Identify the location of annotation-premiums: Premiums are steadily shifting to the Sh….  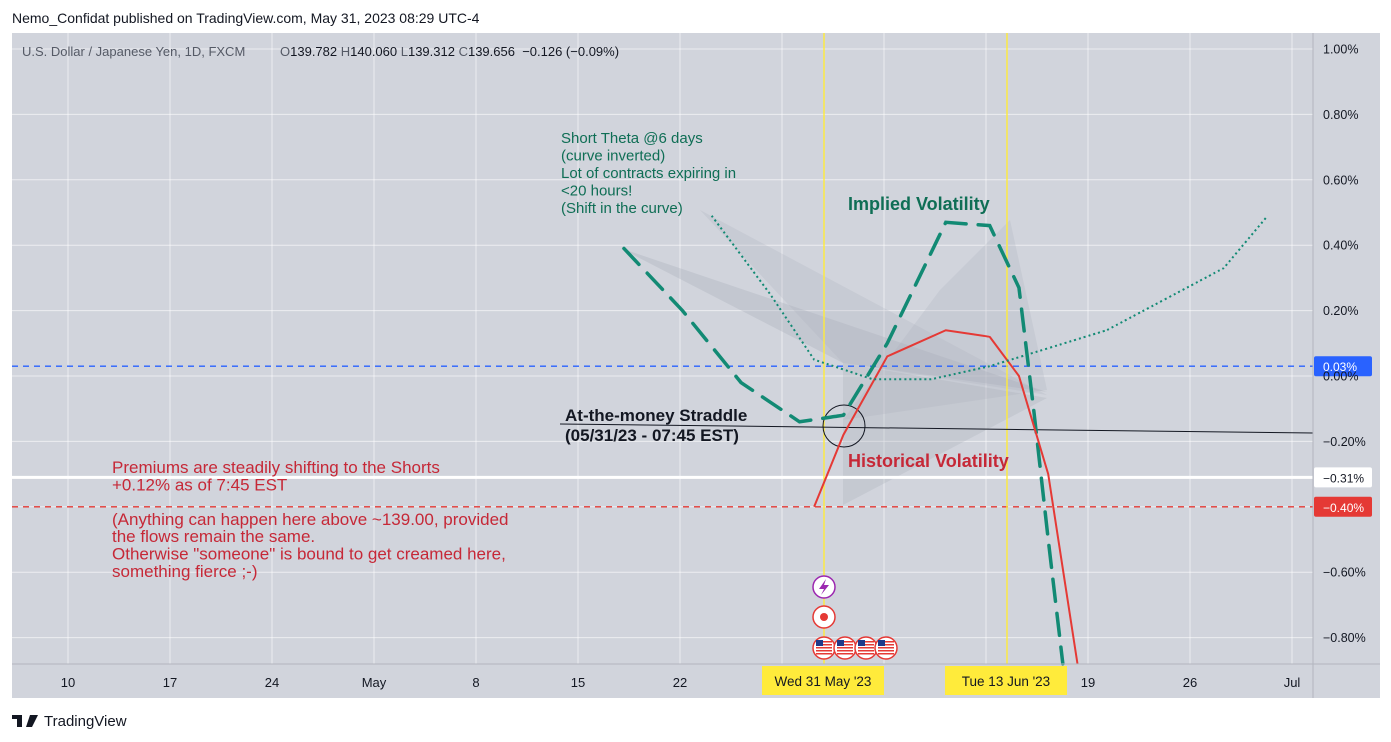
(276, 467).